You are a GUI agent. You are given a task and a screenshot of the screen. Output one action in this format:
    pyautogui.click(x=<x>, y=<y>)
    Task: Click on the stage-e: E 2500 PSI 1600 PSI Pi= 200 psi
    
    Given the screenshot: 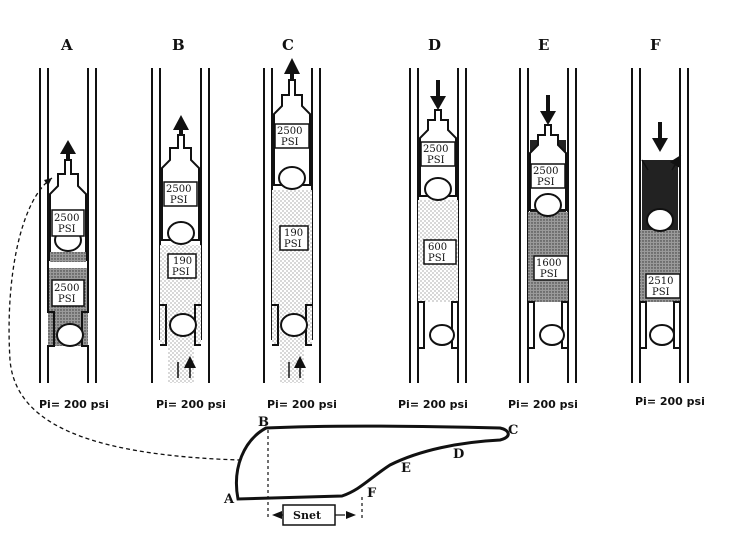 What is the action you would take?
    pyautogui.click(x=543, y=223)
    